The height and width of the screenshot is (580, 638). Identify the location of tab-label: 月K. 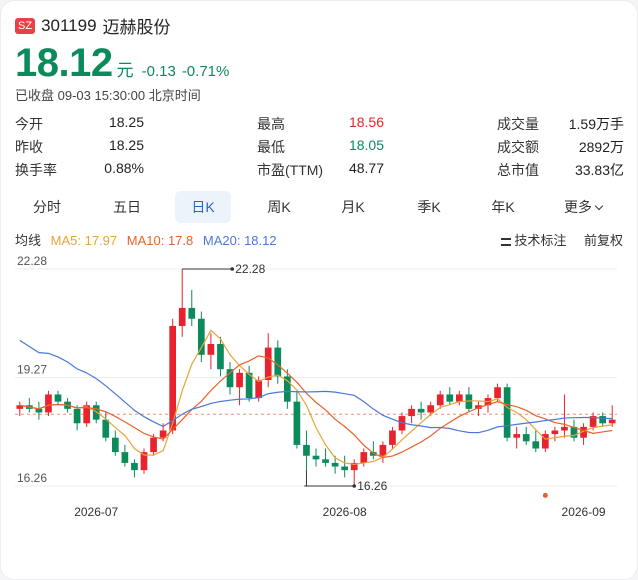
(353, 207).